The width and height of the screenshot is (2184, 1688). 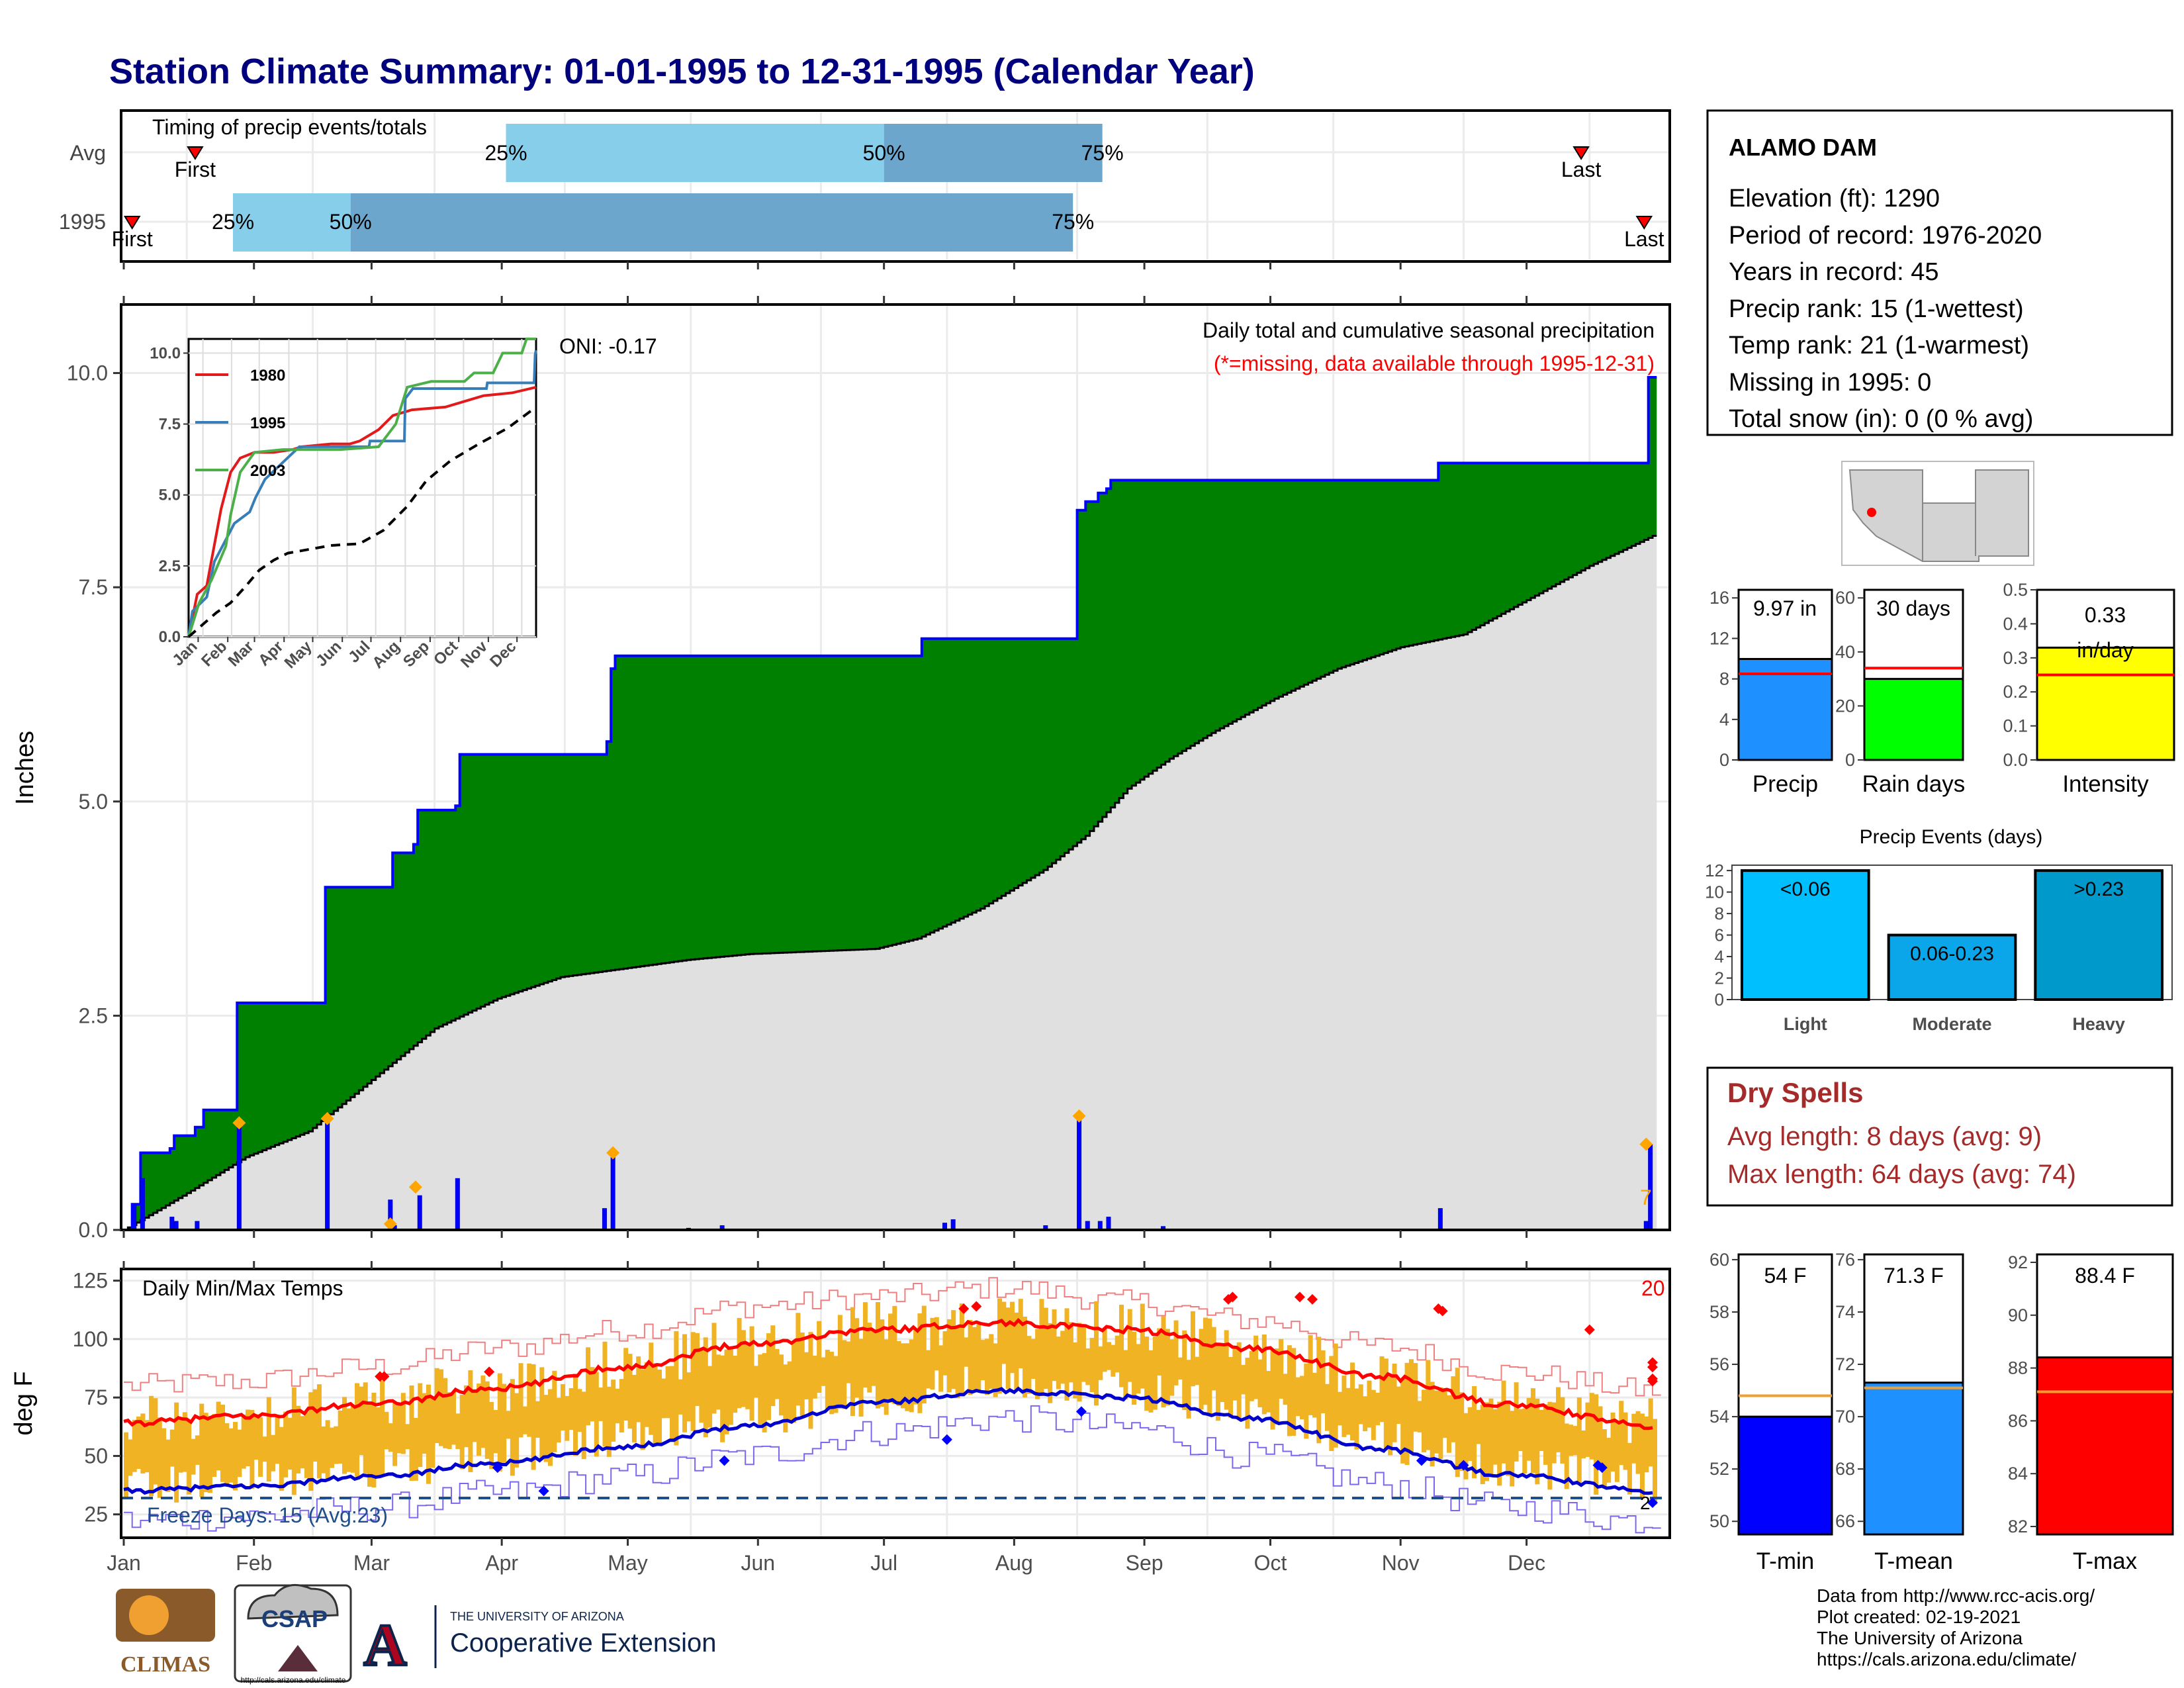 I want to click on inset-line-2003, so click(x=361, y=487).